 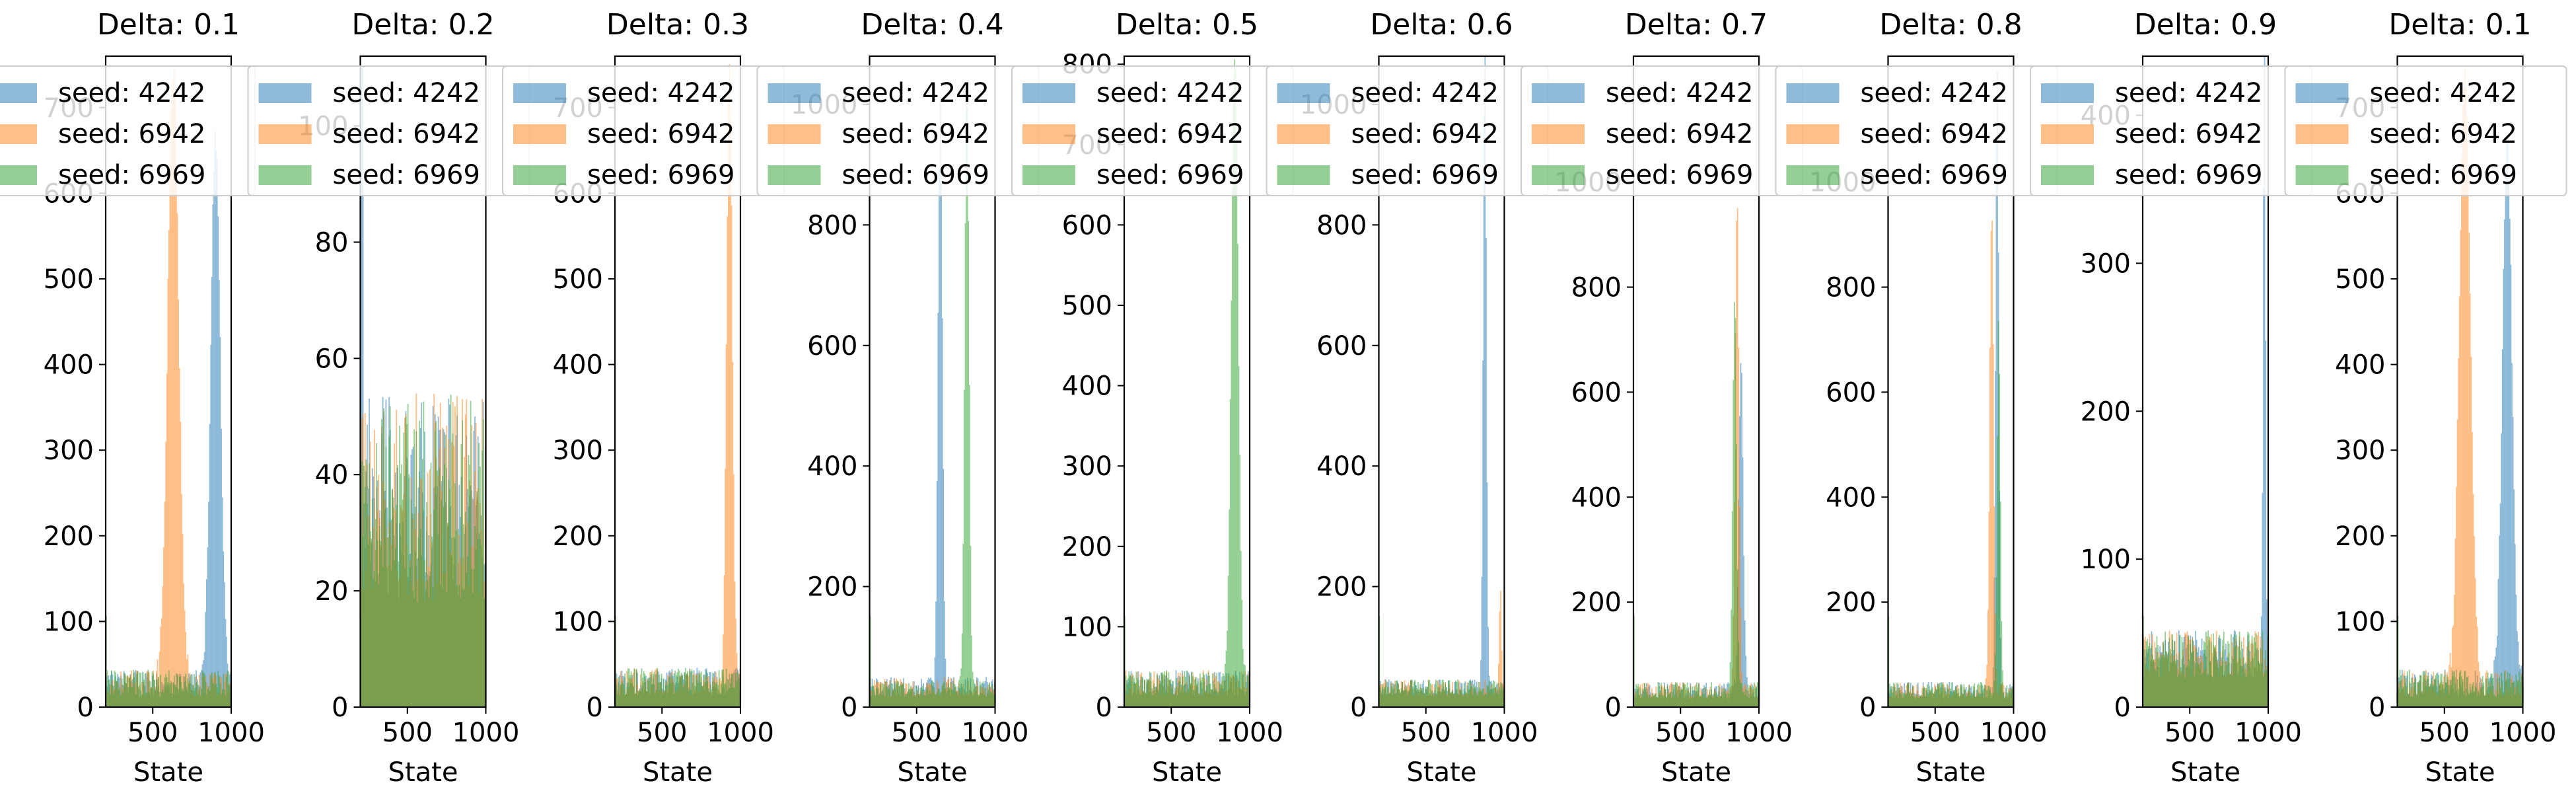 I want to click on y-tick-label: 0, so click(x=849, y=708).